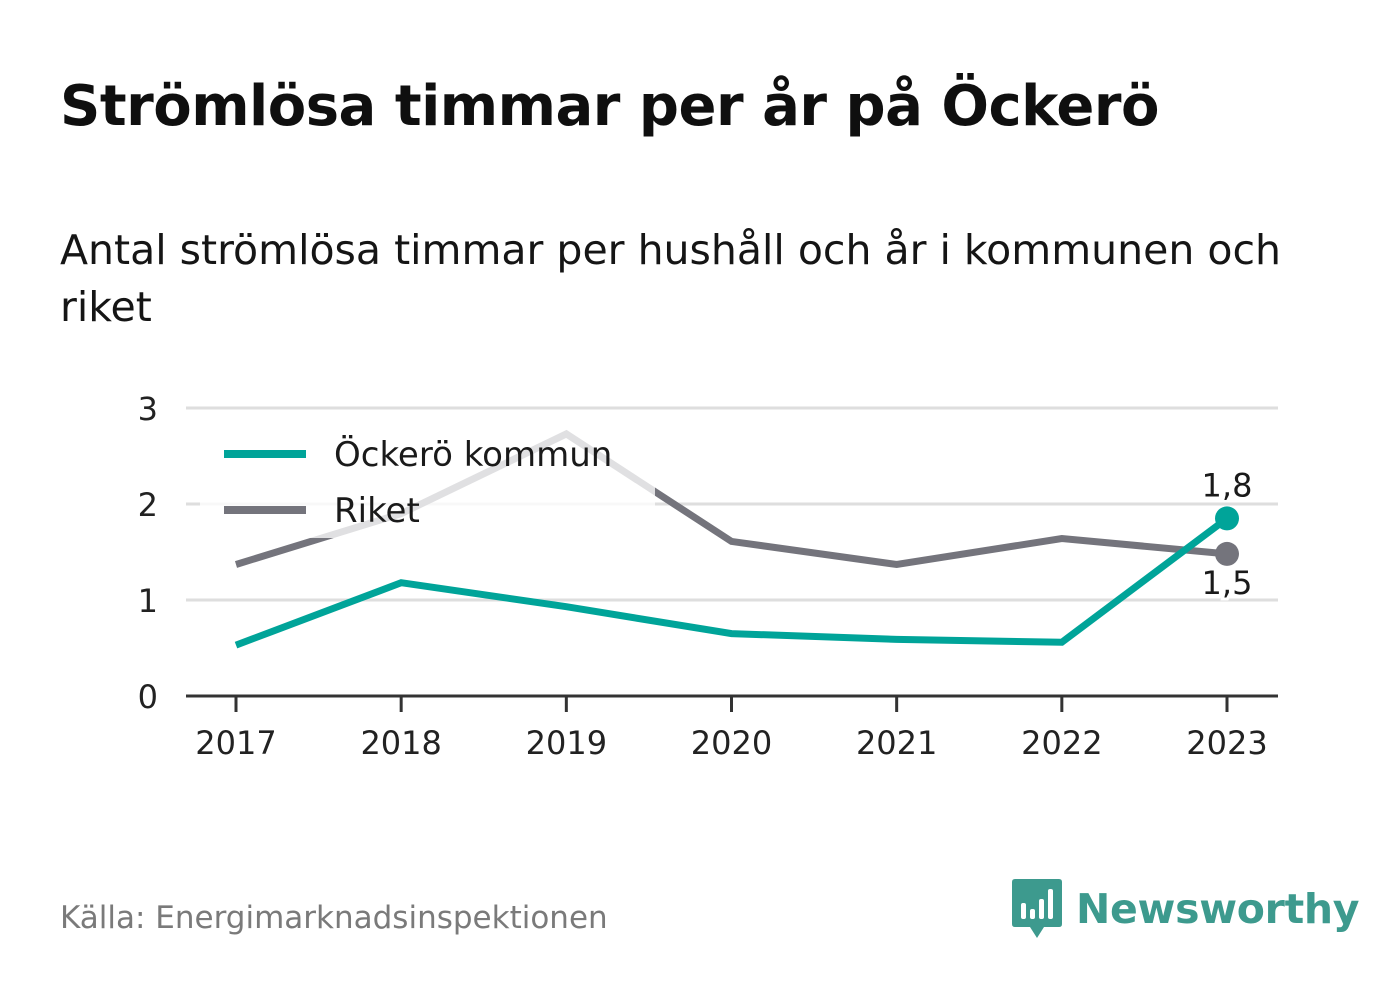 Image resolution: width=1382 pixels, height=999 pixels. I want to click on legend-background, so click(427, 478).